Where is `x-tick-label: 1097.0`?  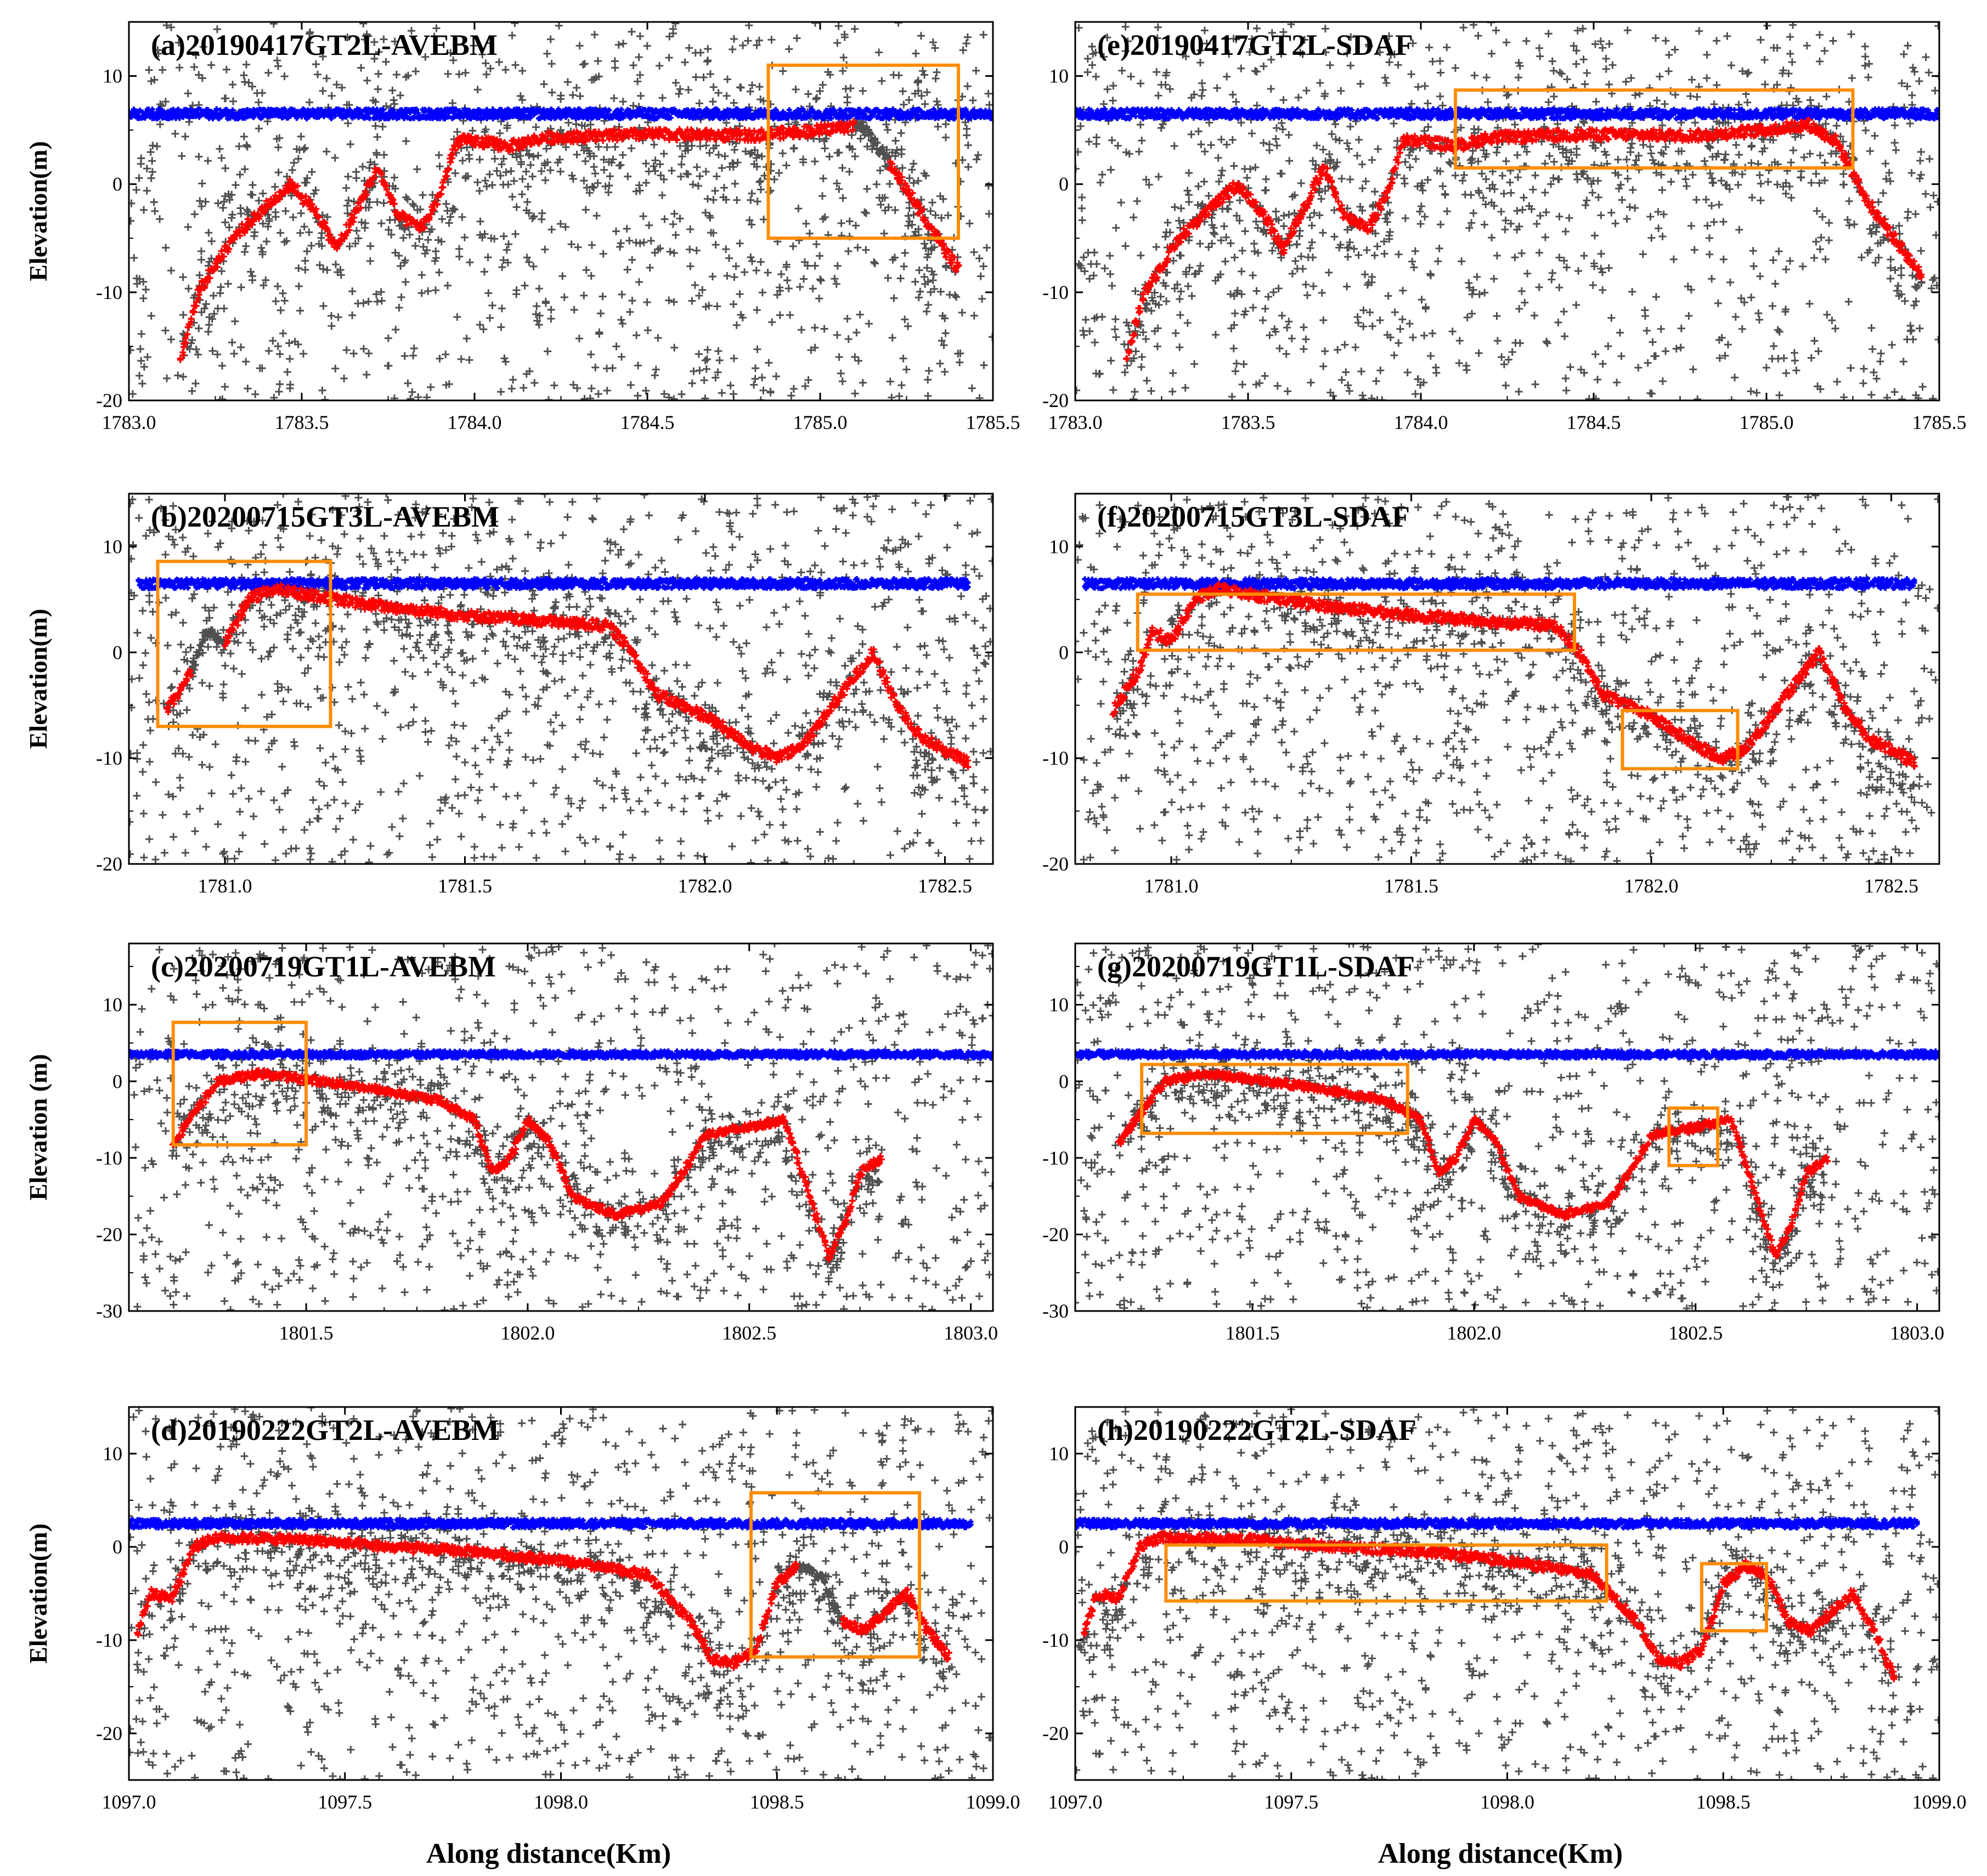
x-tick-label: 1097.0 is located at coordinates (1075, 1802).